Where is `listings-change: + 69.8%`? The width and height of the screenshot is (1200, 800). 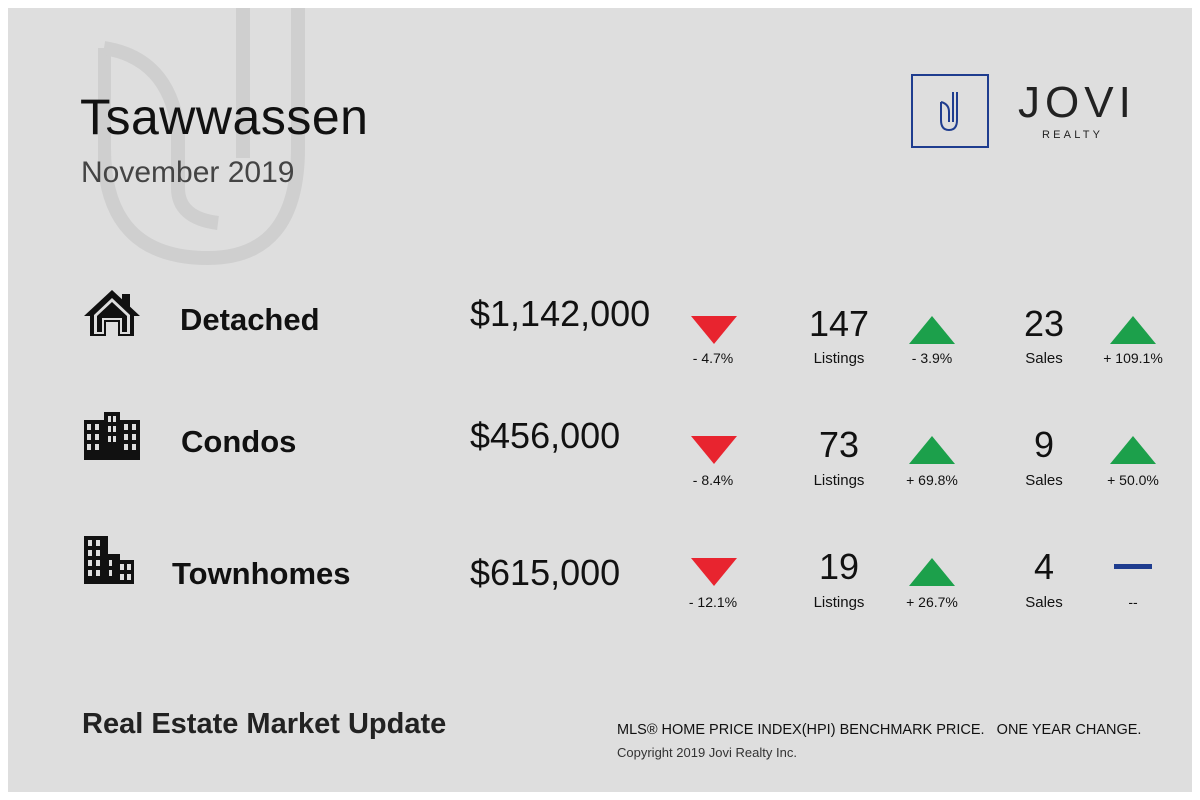
listings-change: + 69.8% is located at coordinates (932, 480).